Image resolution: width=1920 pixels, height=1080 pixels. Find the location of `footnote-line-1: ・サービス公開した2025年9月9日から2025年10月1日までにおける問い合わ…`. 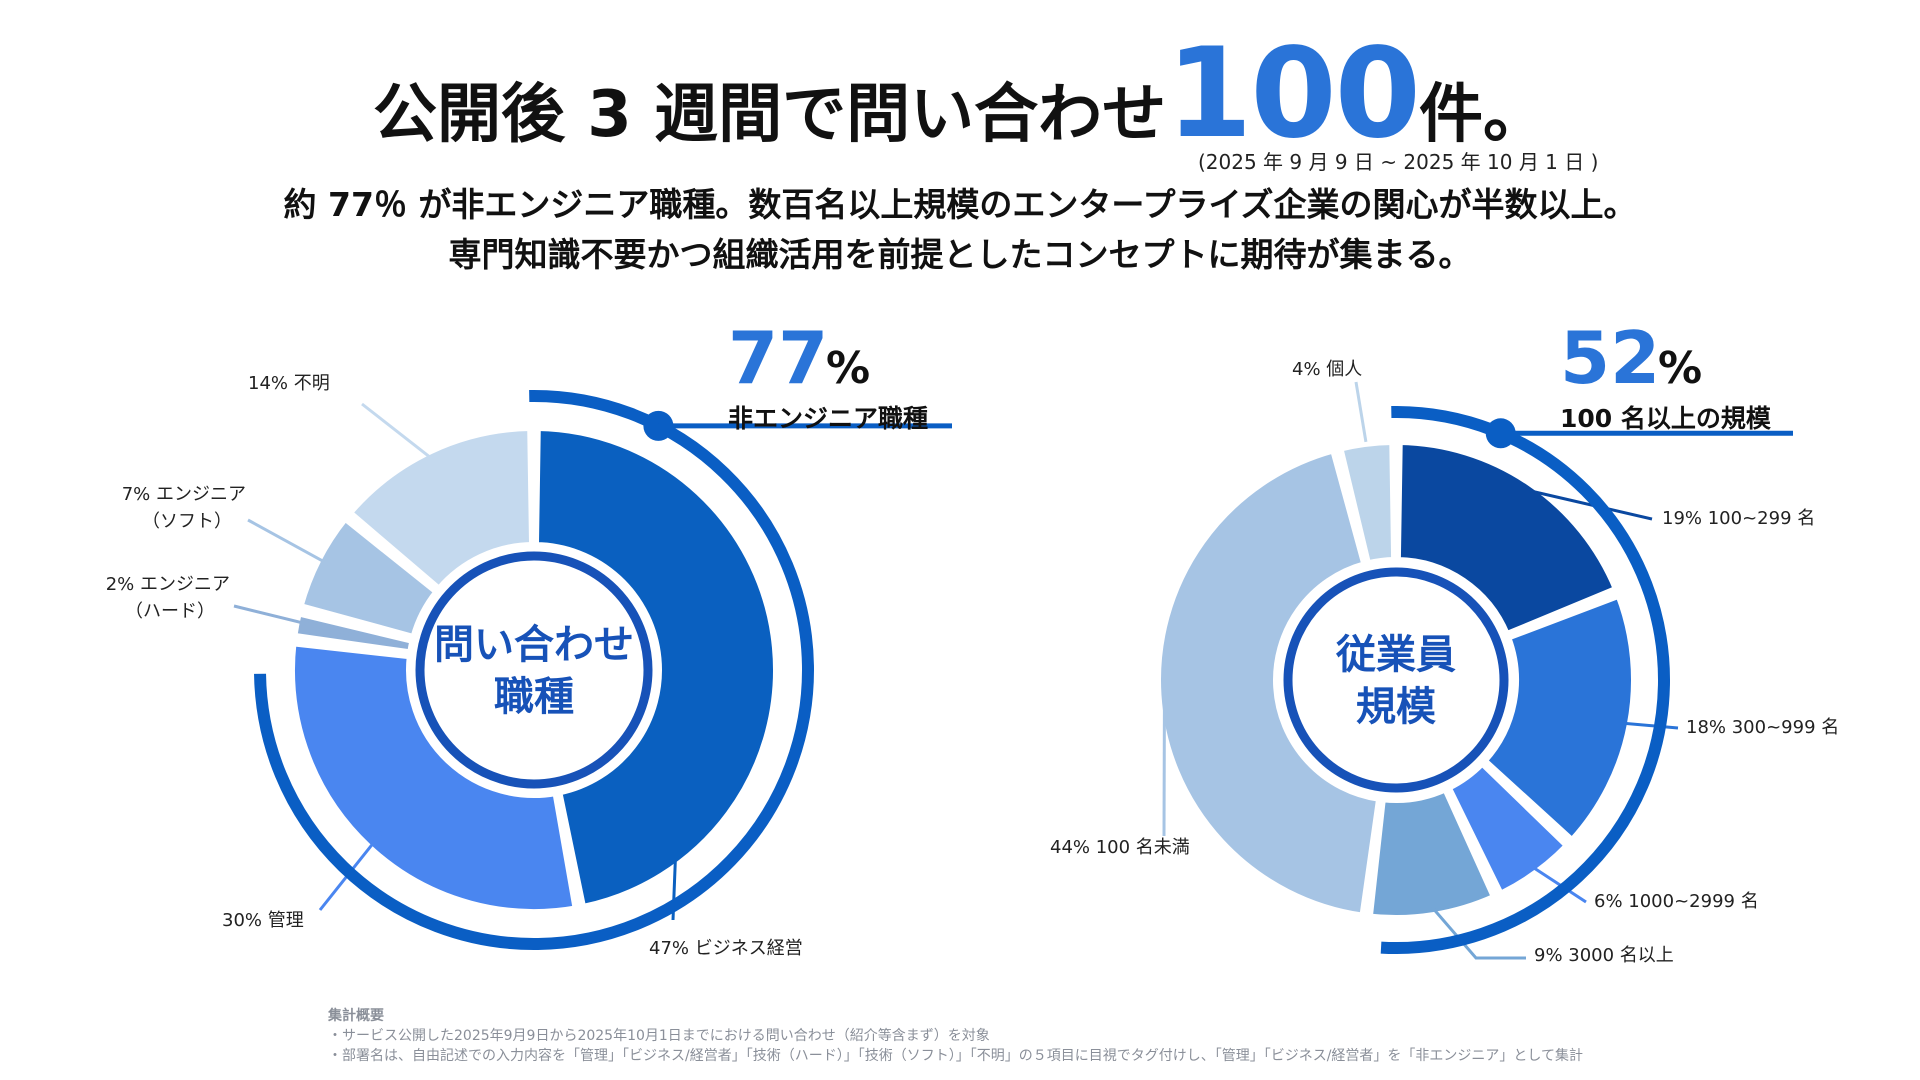

footnote-line-1: ・サービス公開した2025年9月9日から2025年10月1日までにおける問い合わ… is located at coordinates (659, 1036).